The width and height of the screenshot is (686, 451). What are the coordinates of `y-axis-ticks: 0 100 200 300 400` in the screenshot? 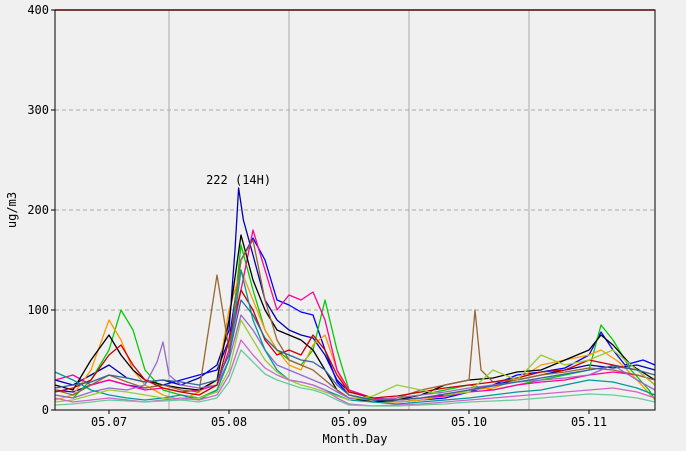 It's located at (41, 210).